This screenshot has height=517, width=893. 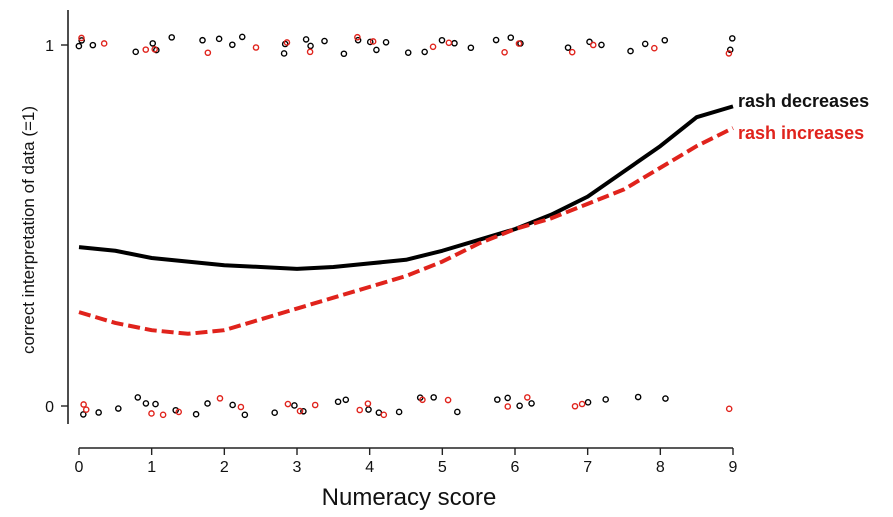 I want to click on x-tick-label: 4, so click(x=369, y=467).